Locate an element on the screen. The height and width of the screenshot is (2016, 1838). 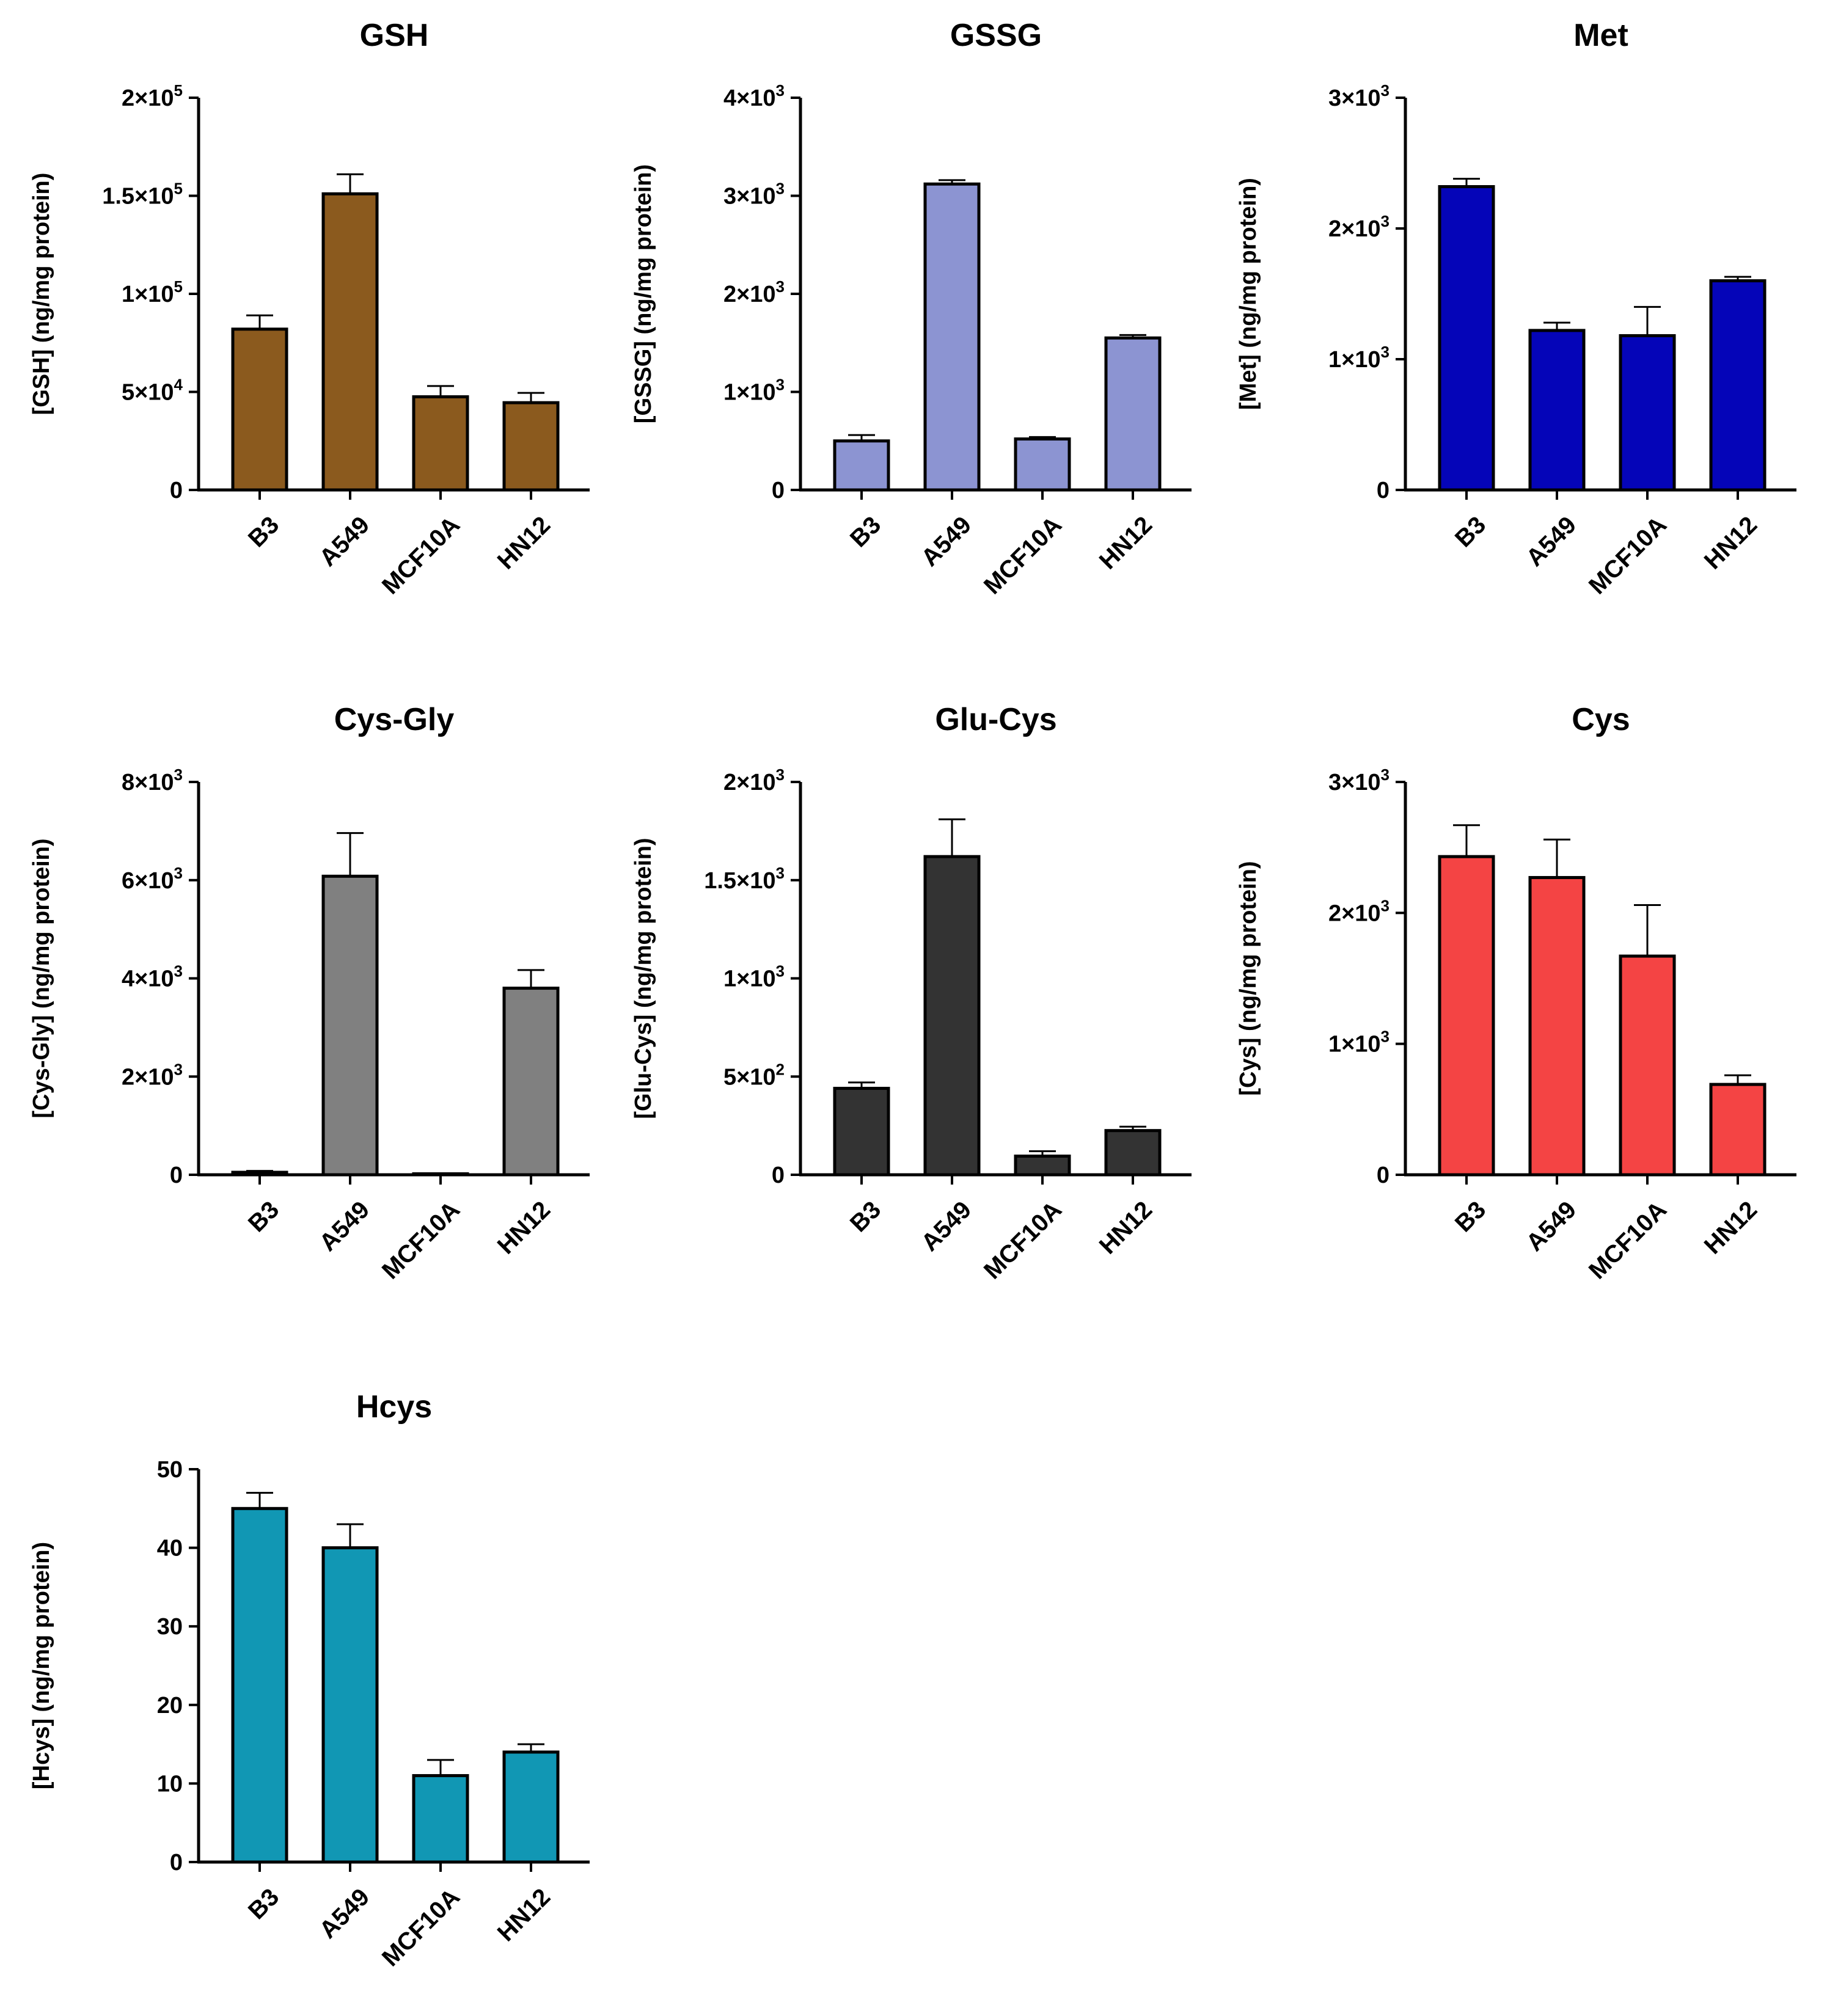
y-axis-label: [Hcys] (ng/mg protein) is located at coordinates (41, 1665).